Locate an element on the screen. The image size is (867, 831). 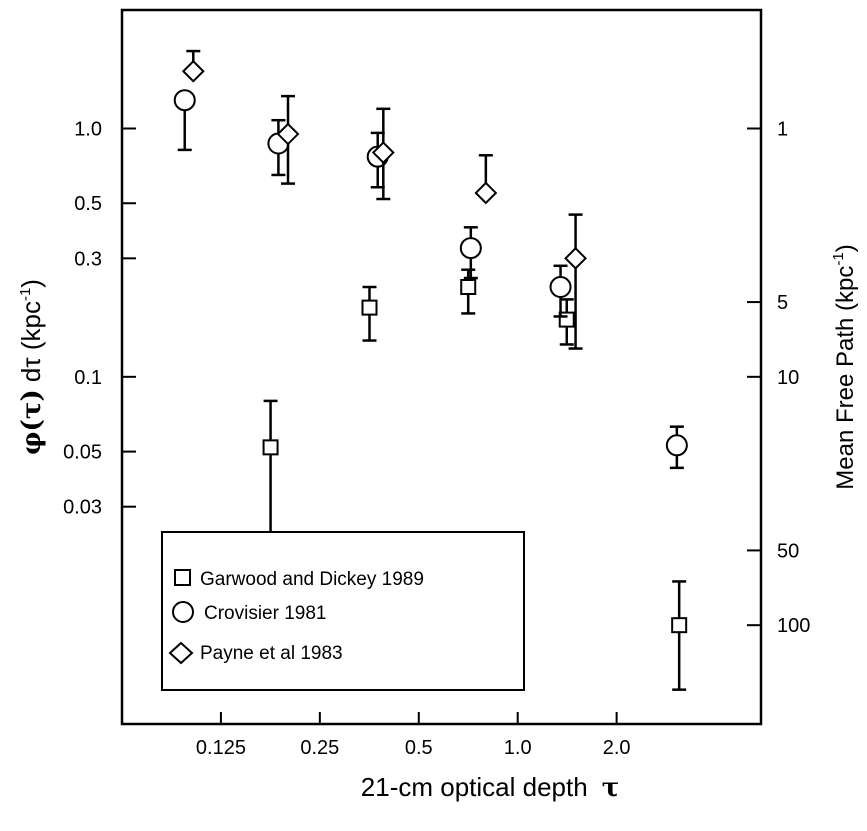
y-left-title-sup: -1 is located at coordinates (25, 294).